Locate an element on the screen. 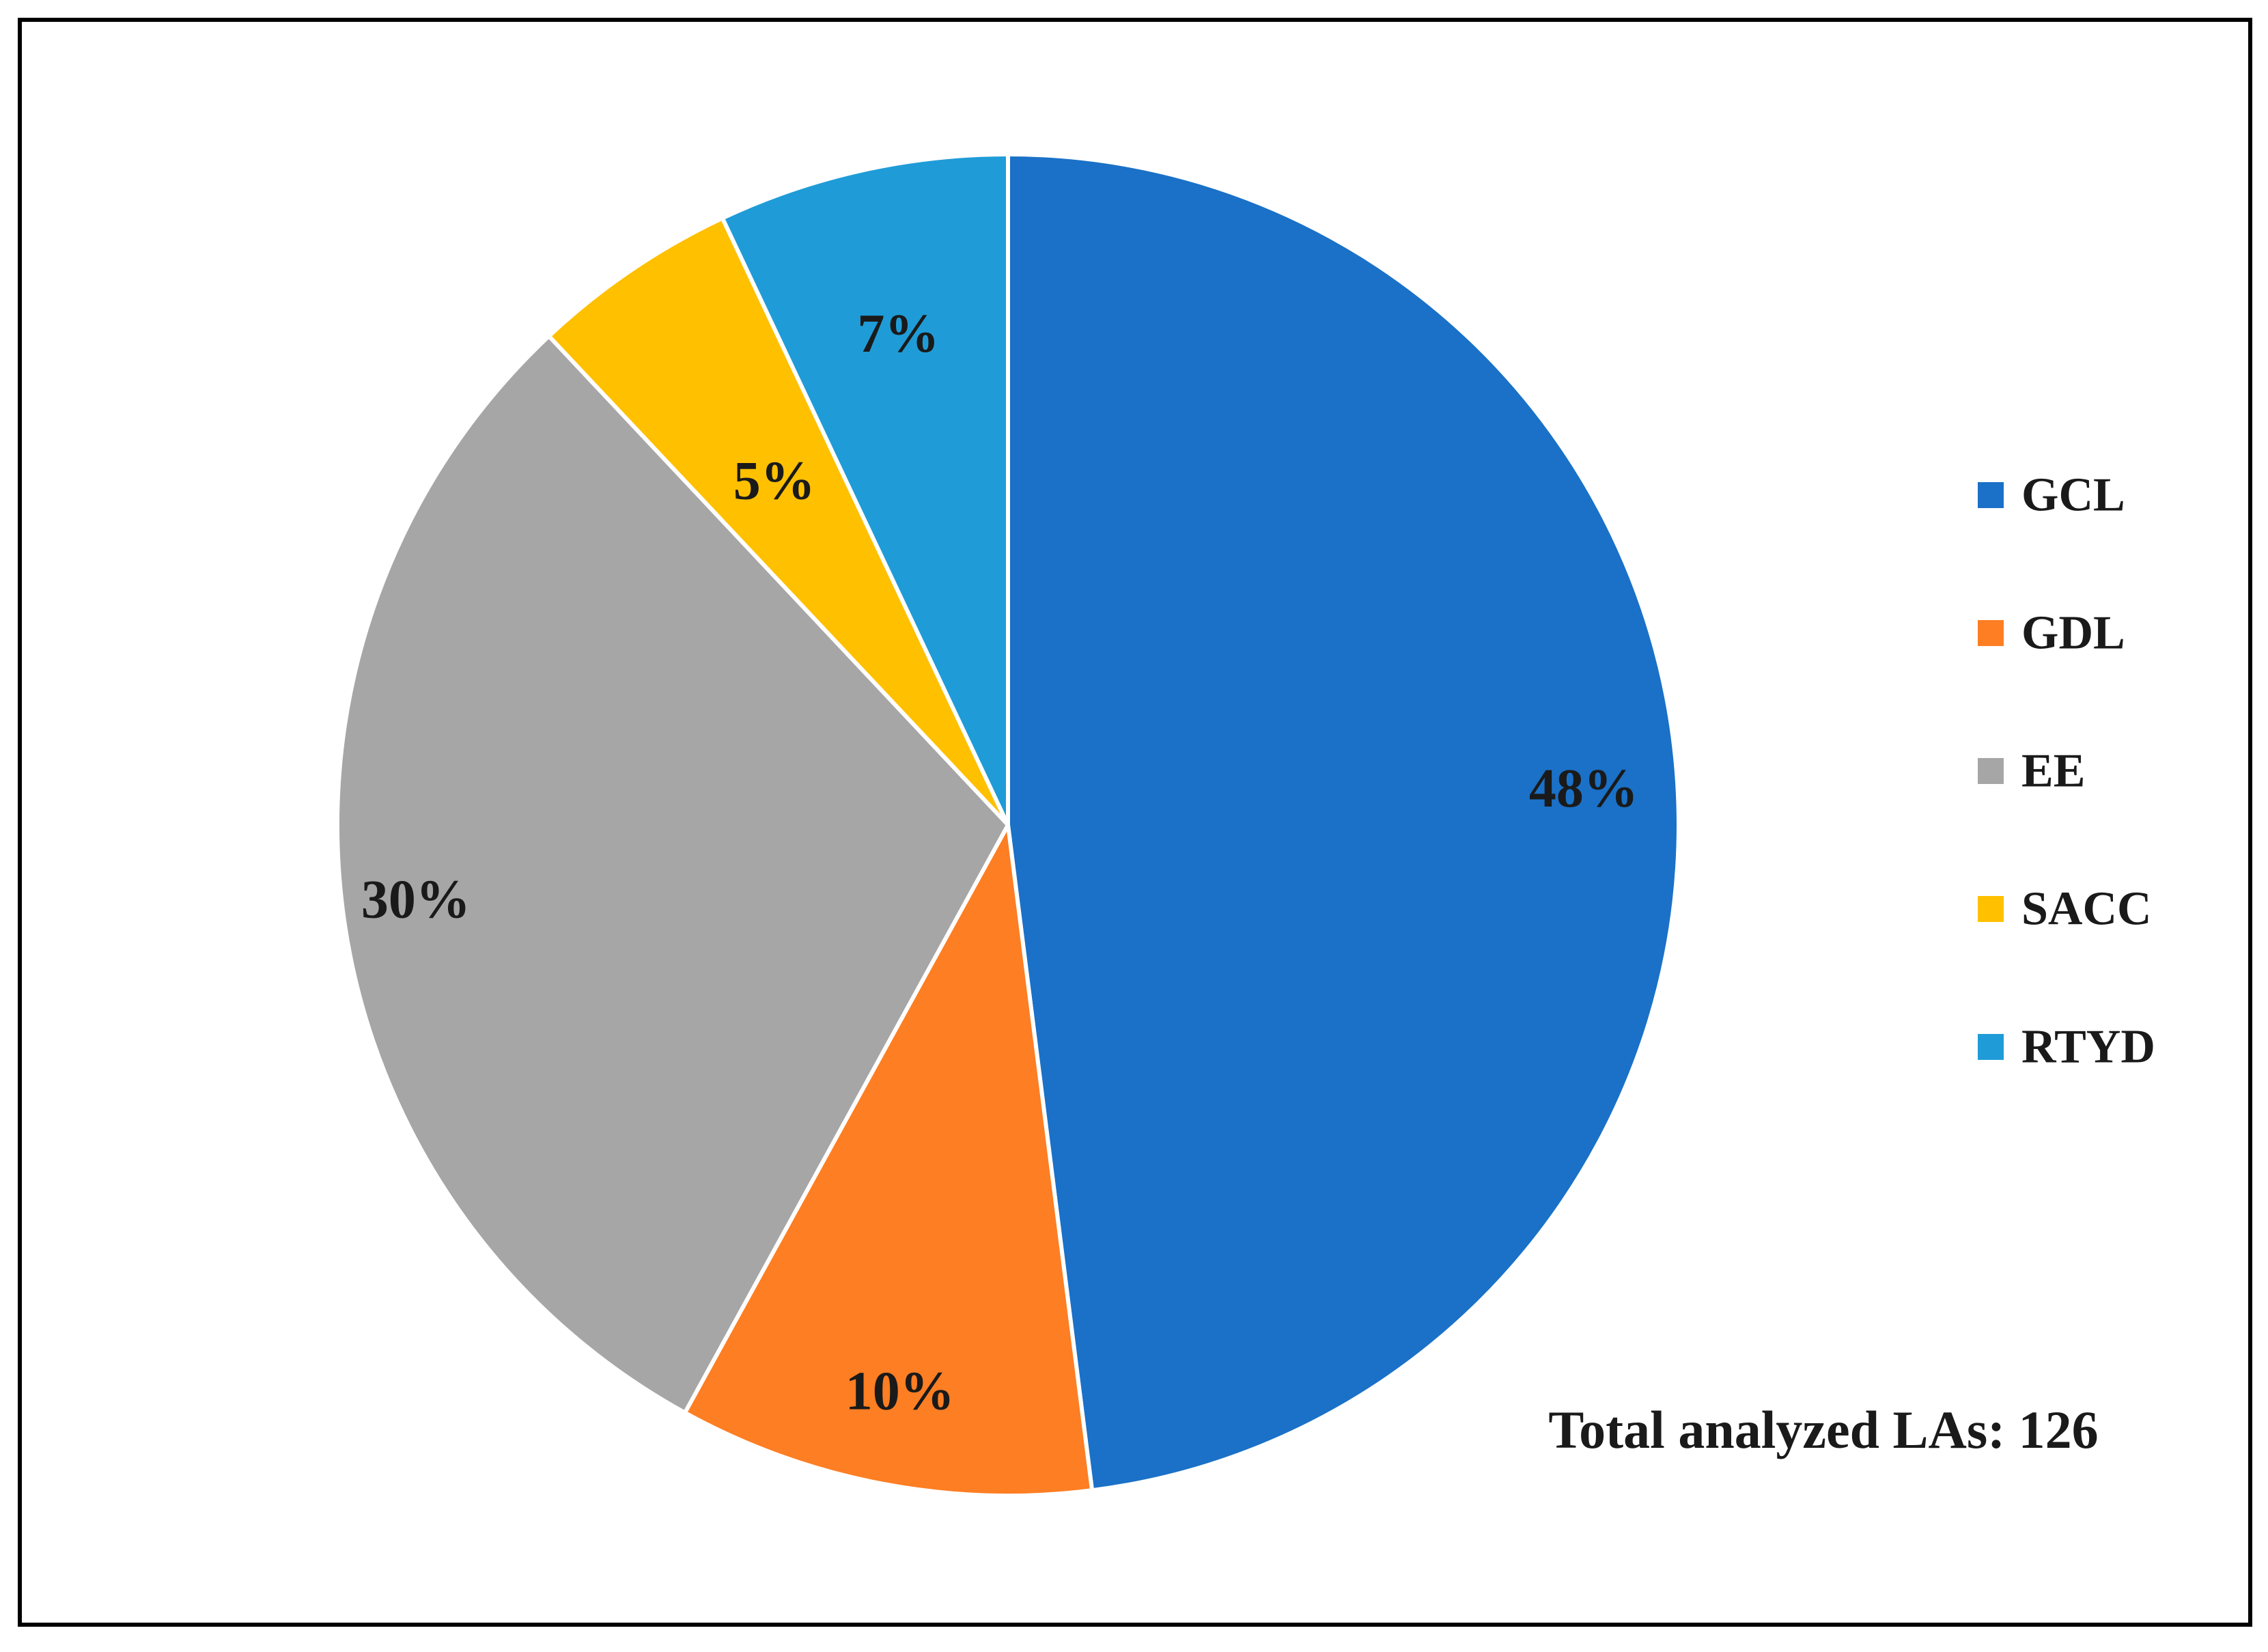 This screenshot has height=1652, width=2268. legend: GCL GDL EE SACC RTYD is located at coordinates (2066, 771).